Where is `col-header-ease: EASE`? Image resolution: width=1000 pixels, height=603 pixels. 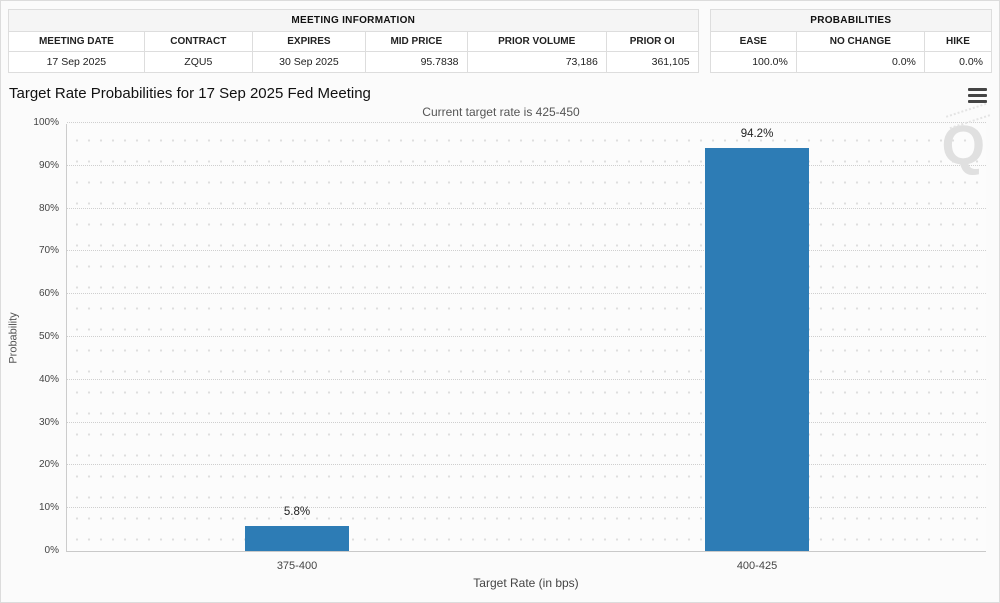 col-header-ease: EASE is located at coordinates (753, 41).